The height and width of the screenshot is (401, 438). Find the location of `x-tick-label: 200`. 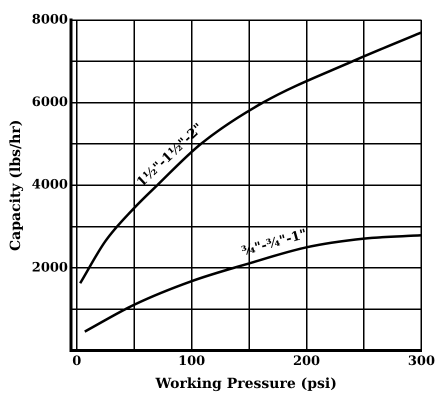

x-tick-label: 200 is located at coordinates (306, 361).